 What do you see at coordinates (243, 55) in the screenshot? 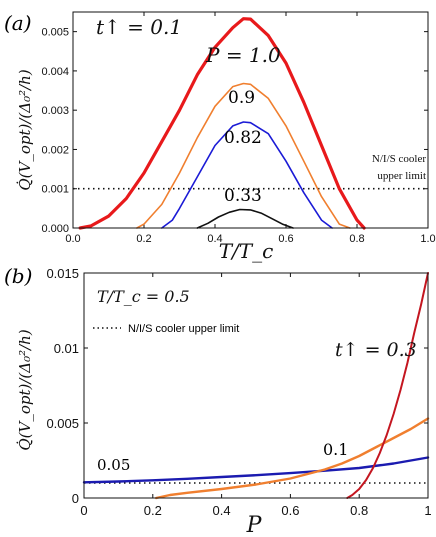
I see `series-label-p-1-0: P = 1.0` at bounding box center [243, 55].